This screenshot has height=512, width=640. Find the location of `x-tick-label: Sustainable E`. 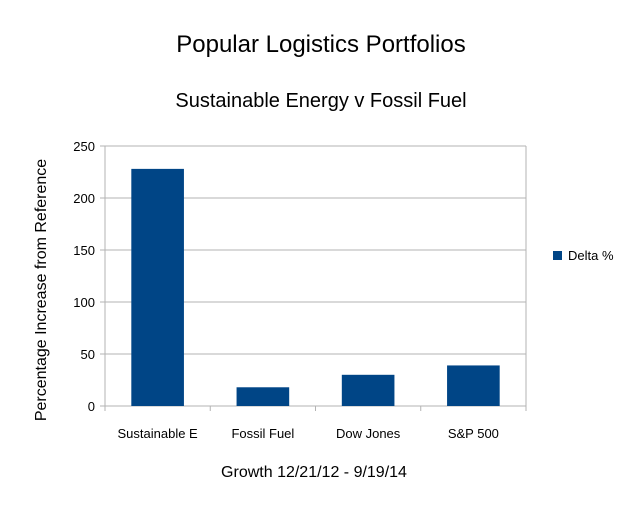

x-tick-label: Sustainable E is located at coordinates (158, 433).